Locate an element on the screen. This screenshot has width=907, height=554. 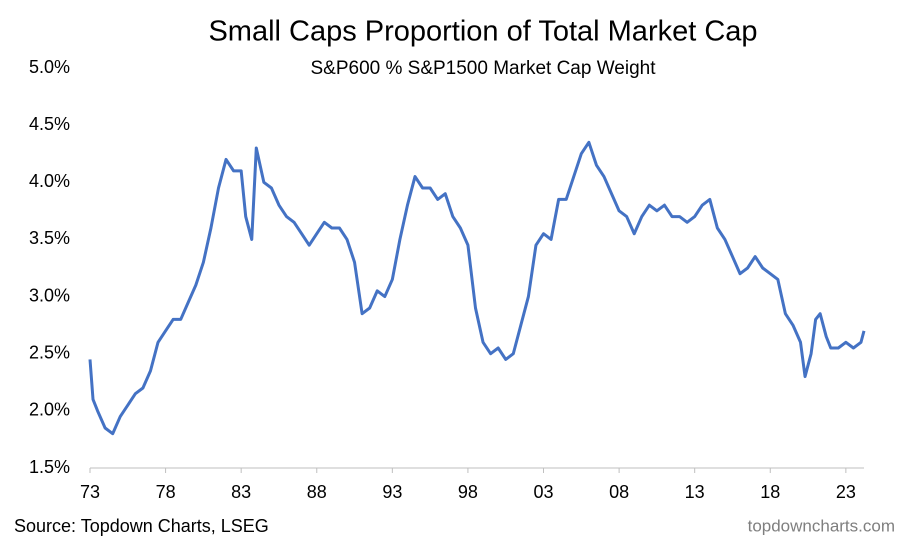
chart-subtitle: S&P600 % S&P1500 Market Cap Weight is located at coordinates (483, 68).